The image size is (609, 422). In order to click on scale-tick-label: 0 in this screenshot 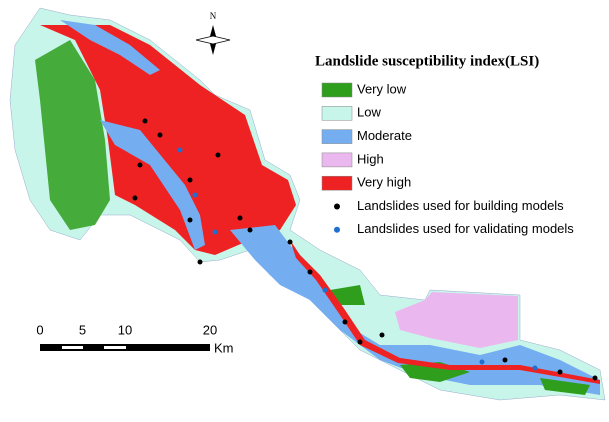, I will do `click(39, 329)`.